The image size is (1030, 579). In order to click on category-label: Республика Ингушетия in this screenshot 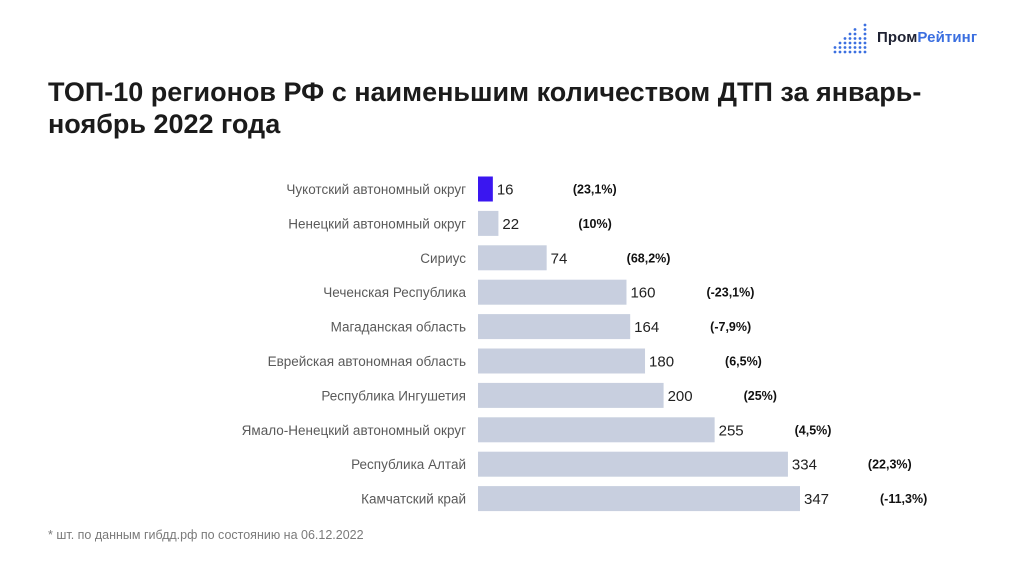, I will do `click(393, 395)`.